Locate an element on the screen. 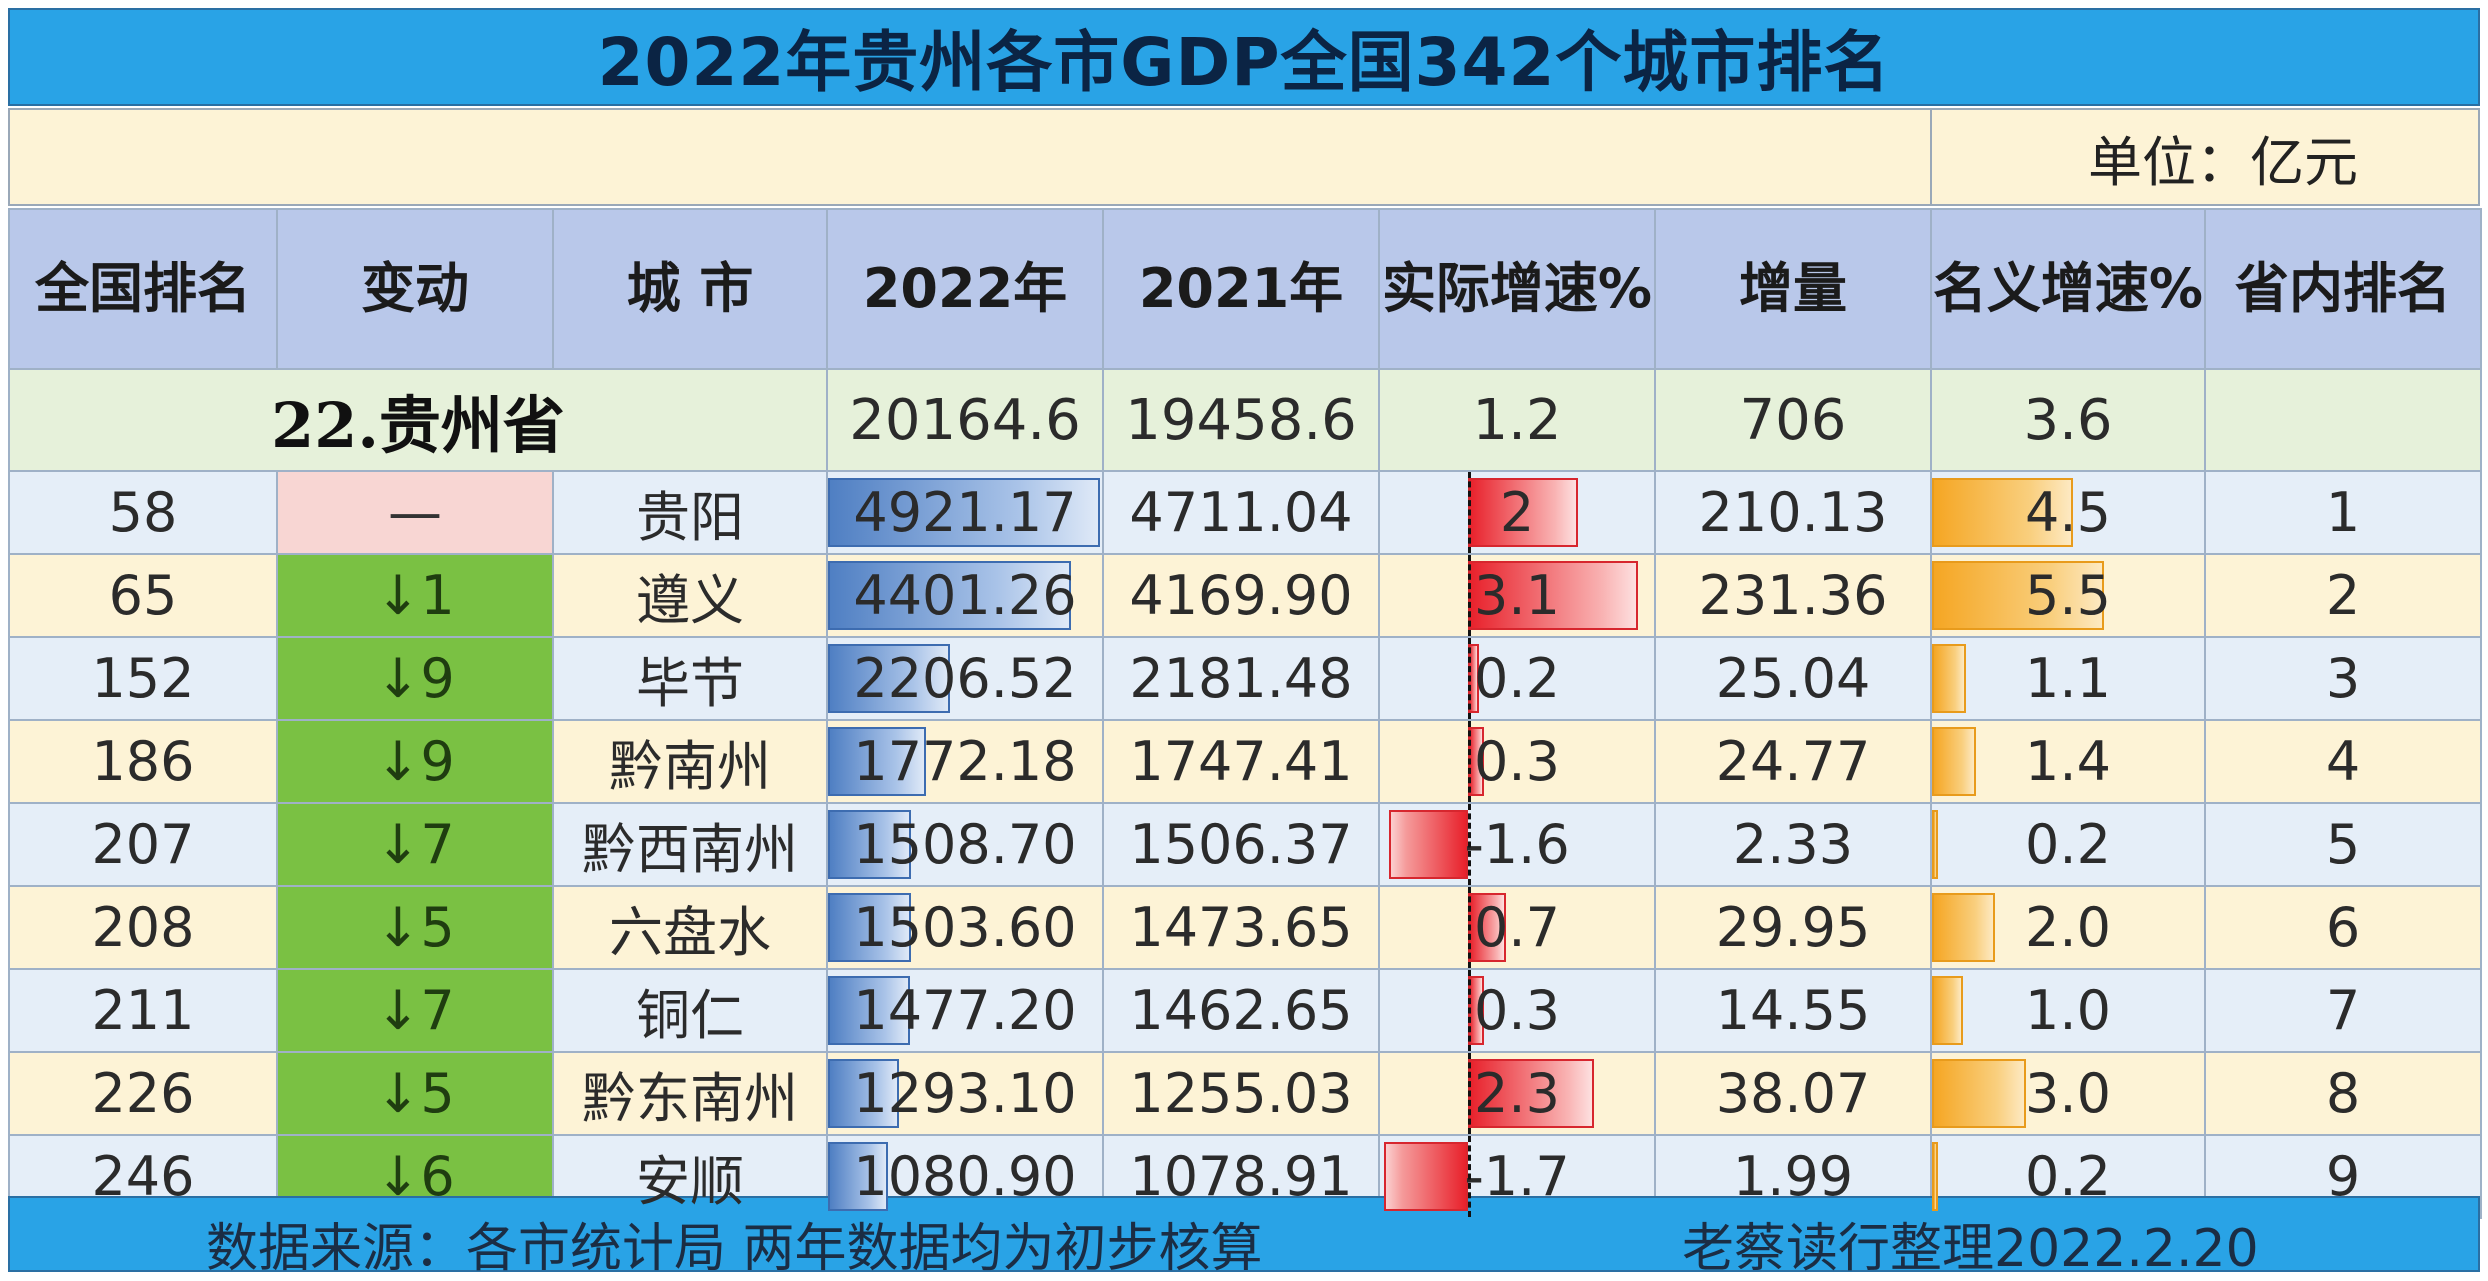 The height and width of the screenshot is (1281, 2488). footer-credit: 老蔡读行整理2022.2.20 is located at coordinates (1970, 1249).